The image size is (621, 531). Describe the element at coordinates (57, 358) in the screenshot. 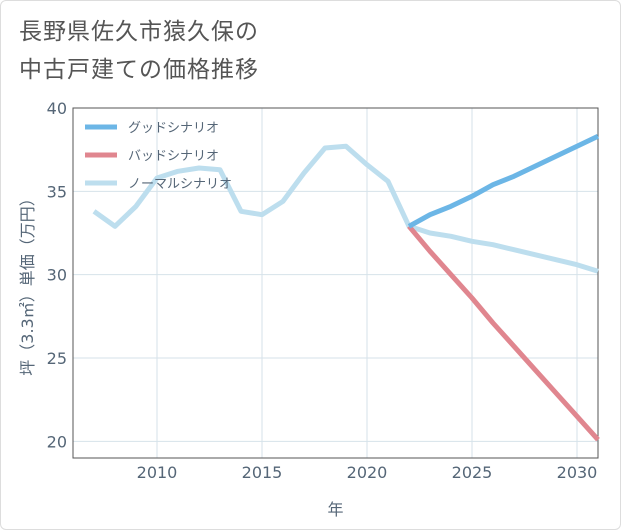

I see `y-tick-label: 25` at that location.